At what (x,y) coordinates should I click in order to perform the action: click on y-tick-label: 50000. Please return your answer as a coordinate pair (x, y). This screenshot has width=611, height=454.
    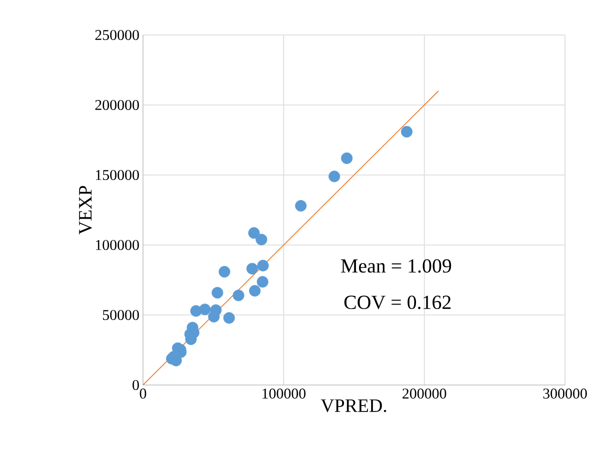
    Looking at the image, I should click on (120, 315).